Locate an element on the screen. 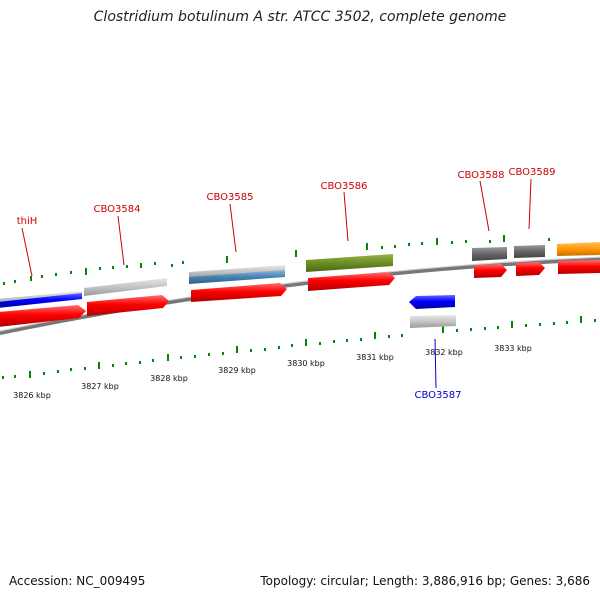 The width and height of the screenshot is (600, 600). gene-label-CBO3587: CBO3587 is located at coordinates (438, 395).